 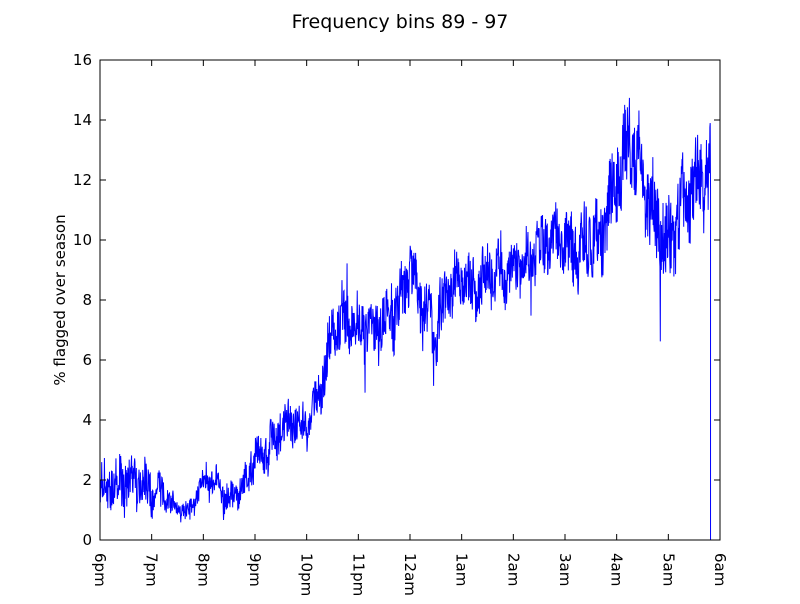 What do you see at coordinates (513, 569) in the screenshot?
I see `x-tick-label: 2am` at bounding box center [513, 569].